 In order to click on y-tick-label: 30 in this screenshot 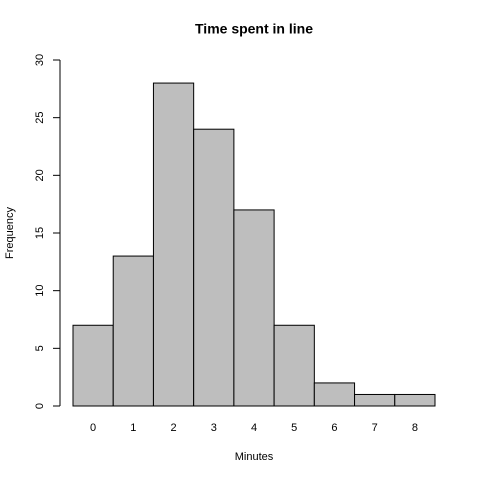, I will do `click(40, 60)`.